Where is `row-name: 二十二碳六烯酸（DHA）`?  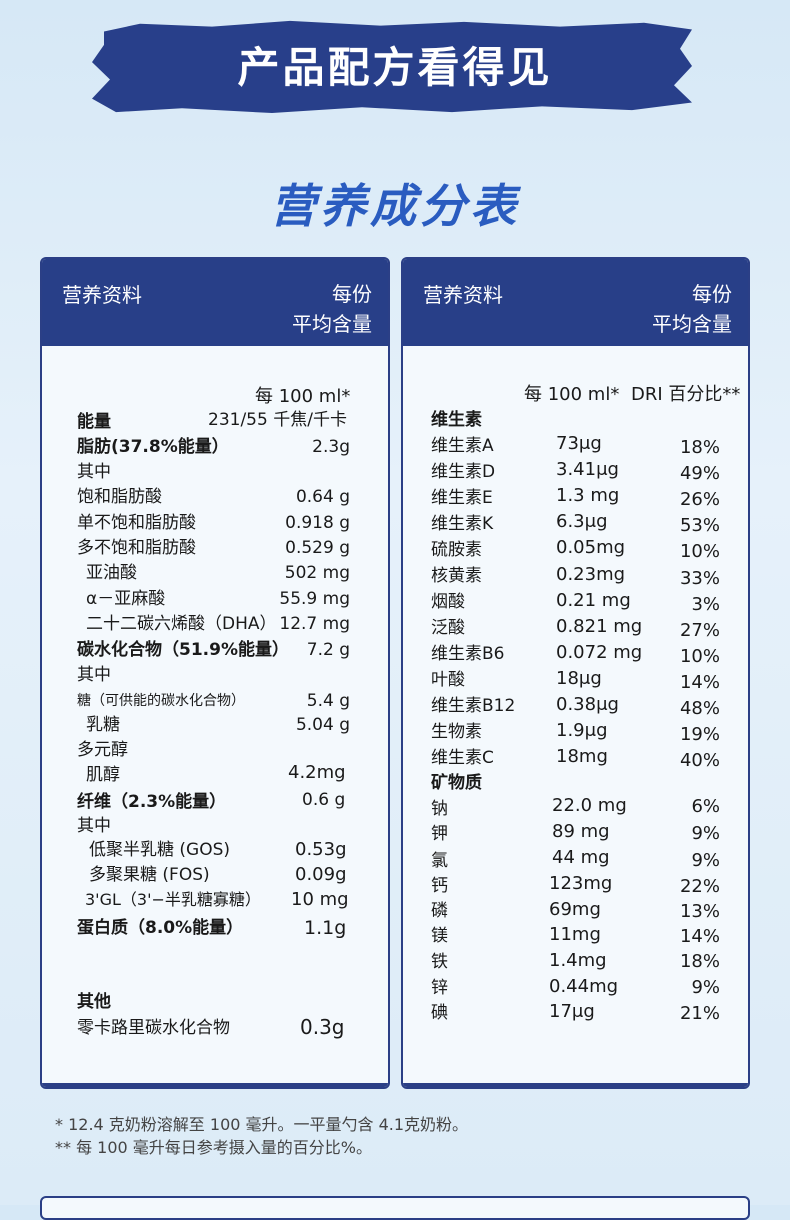
row-name: 二十二碳六烯酸（DHA） is located at coordinates (181, 624).